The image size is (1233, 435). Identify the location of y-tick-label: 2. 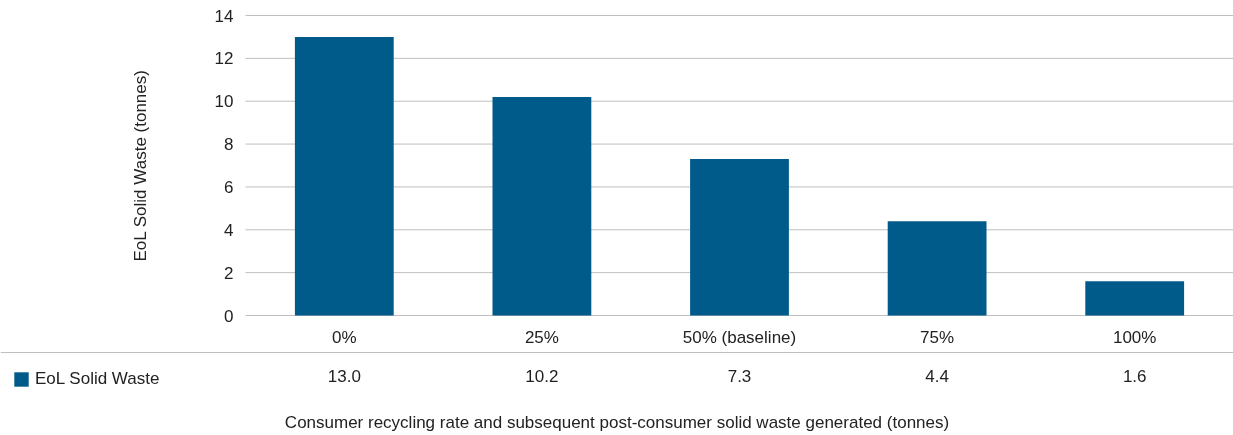
(229, 273).